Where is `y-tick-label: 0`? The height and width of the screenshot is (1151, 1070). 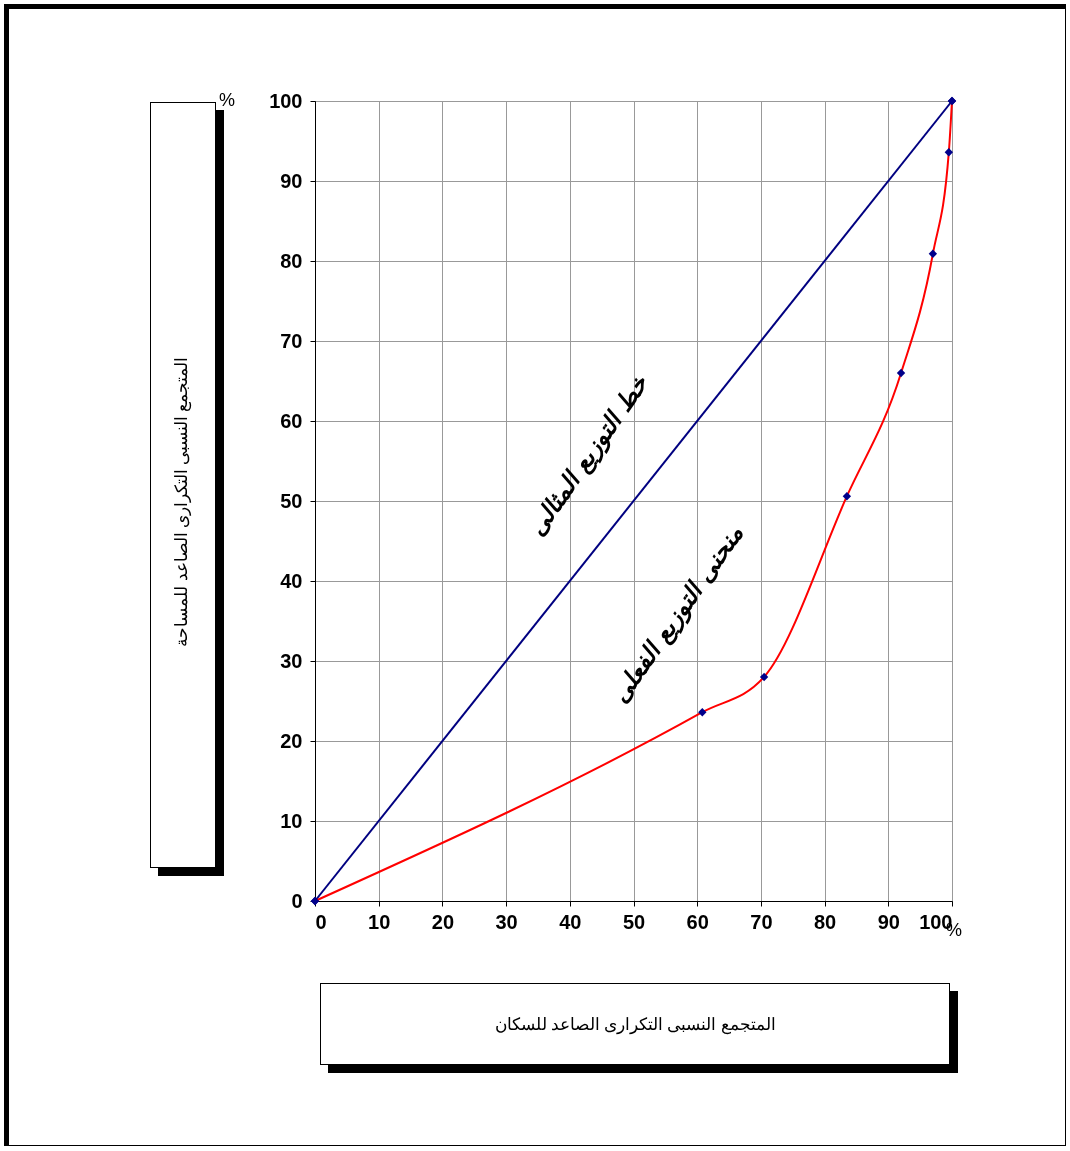 y-tick-label: 0 is located at coordinates (297, 900).